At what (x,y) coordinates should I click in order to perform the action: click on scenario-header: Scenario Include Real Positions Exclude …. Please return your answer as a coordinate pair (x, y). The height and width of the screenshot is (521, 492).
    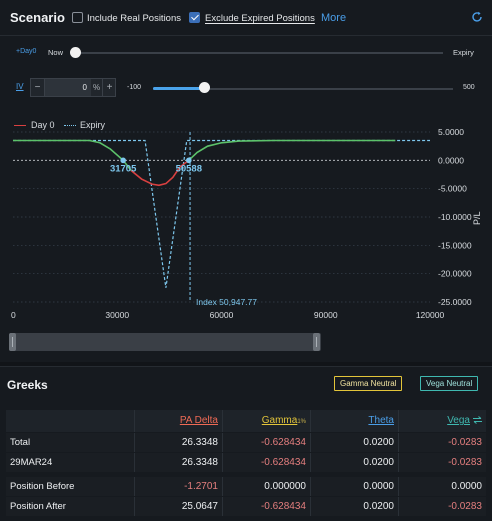
    Looking at the image, I should click on (246, 18).